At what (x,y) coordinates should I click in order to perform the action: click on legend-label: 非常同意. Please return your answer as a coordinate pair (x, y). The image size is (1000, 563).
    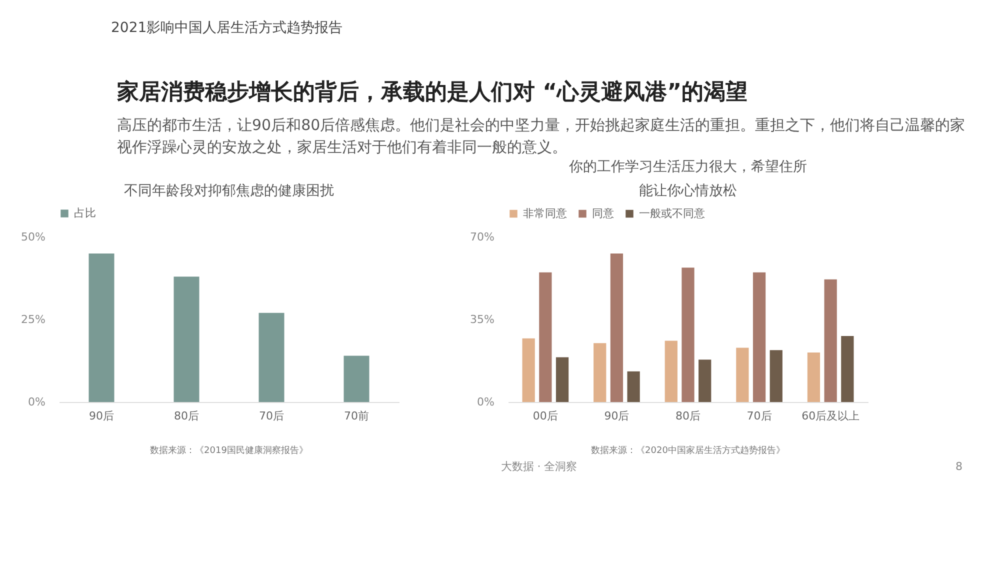
    Looking at the image, I should click on (545, 213).